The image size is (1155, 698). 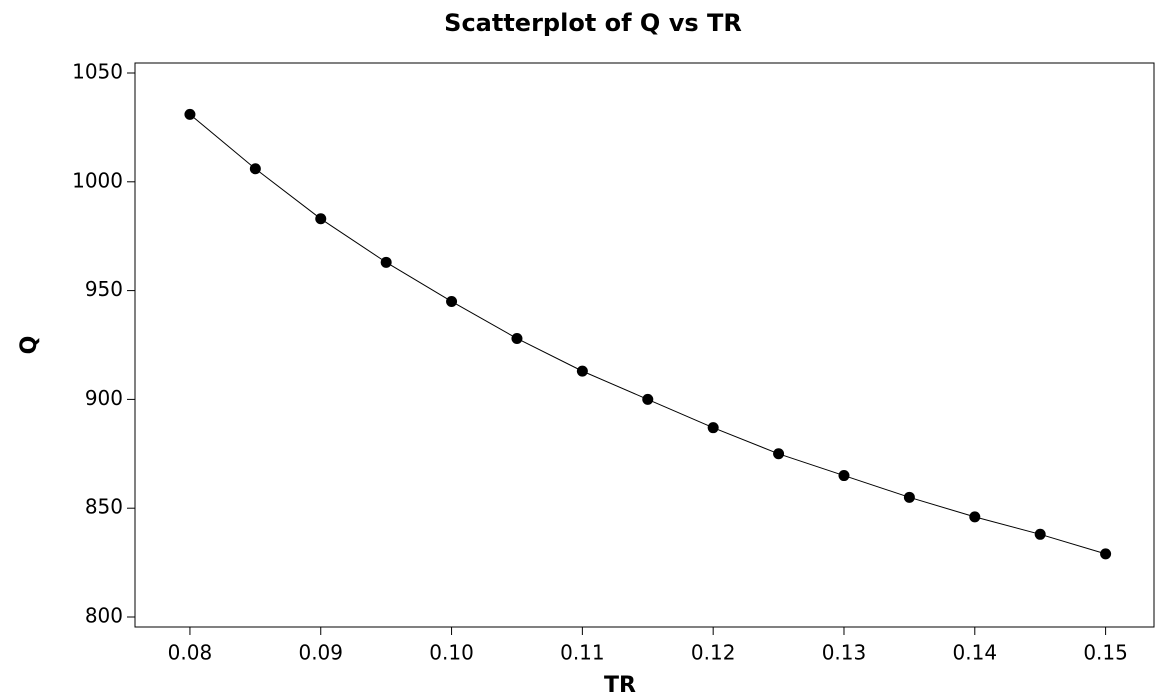 I want to click on x-tick-label: 0.14, so click(x=975, y=653).